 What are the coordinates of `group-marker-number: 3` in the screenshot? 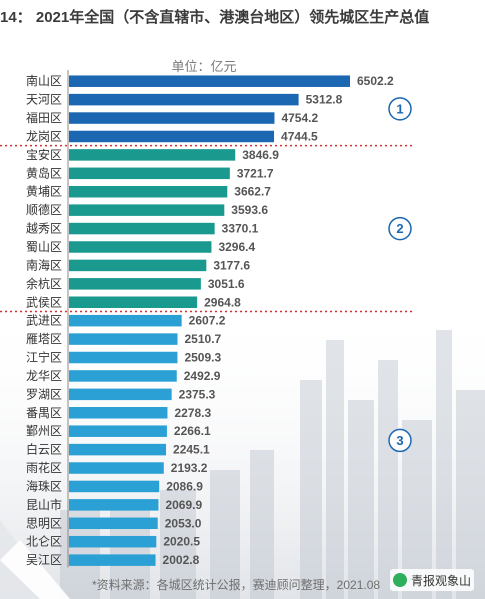 It's located at (399, 440).